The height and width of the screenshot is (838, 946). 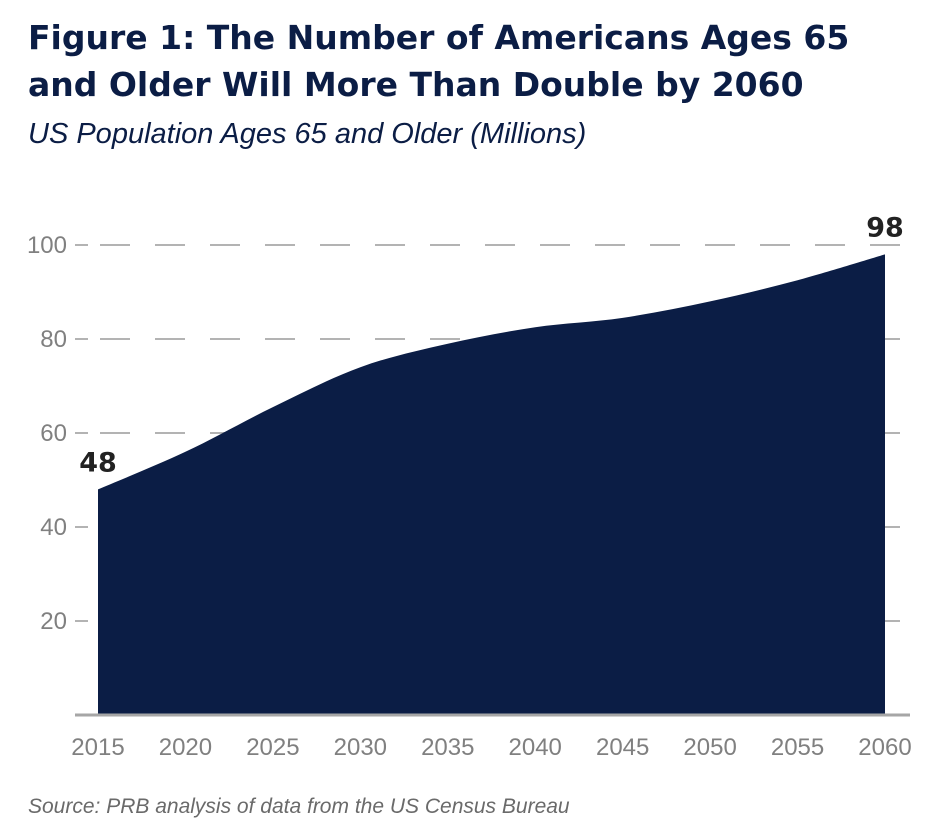 I want to click on x-tick-label: 2055, so click(x=797, y=747).